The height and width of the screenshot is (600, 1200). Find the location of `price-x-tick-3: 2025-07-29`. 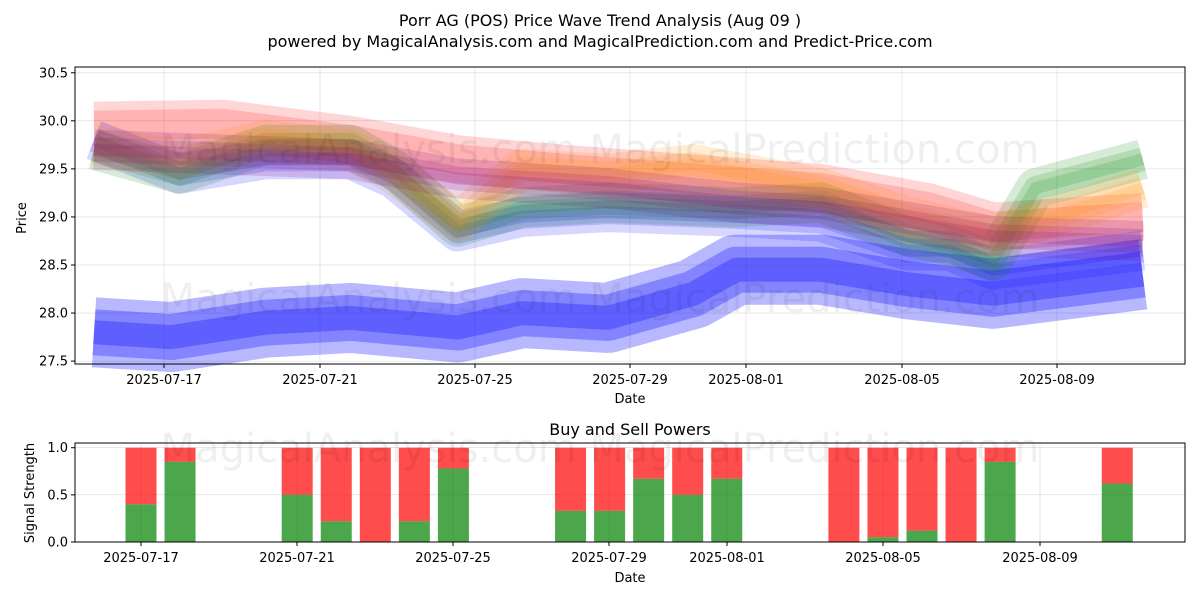

price-x-tick-3: 2025-07-29 is located at coordinates (630, 380).